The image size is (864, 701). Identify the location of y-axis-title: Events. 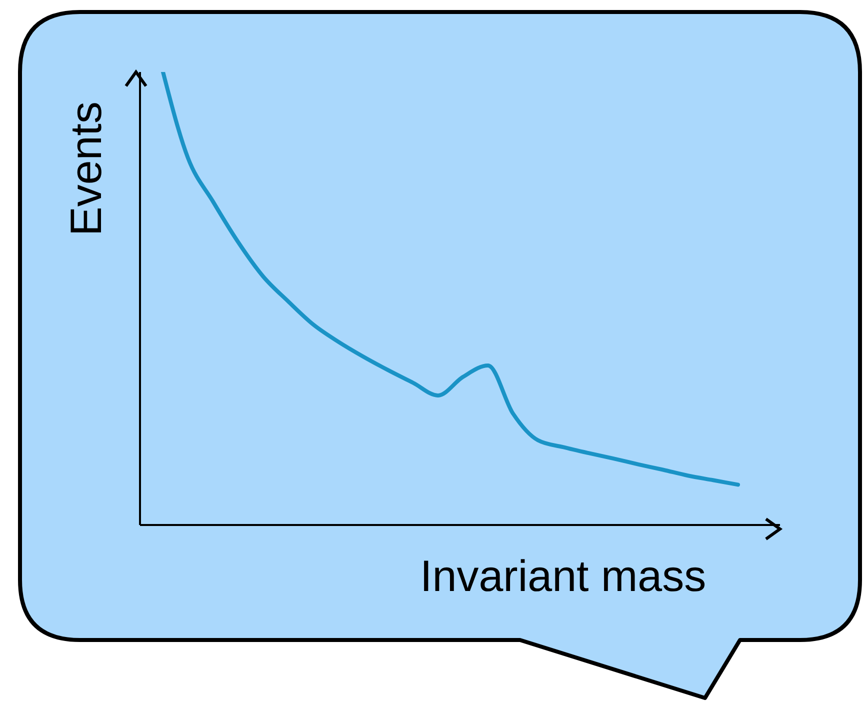
(87, 168).